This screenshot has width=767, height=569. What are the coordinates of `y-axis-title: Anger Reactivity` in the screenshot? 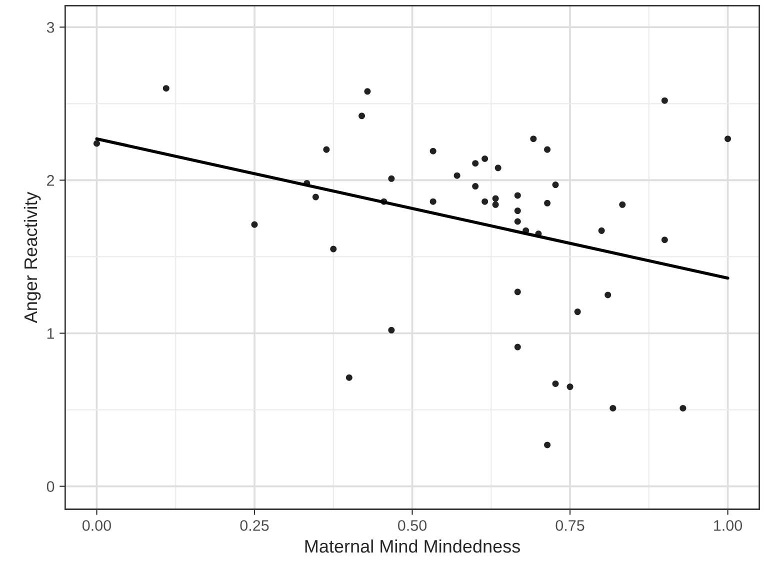 It's located at (32, 258).